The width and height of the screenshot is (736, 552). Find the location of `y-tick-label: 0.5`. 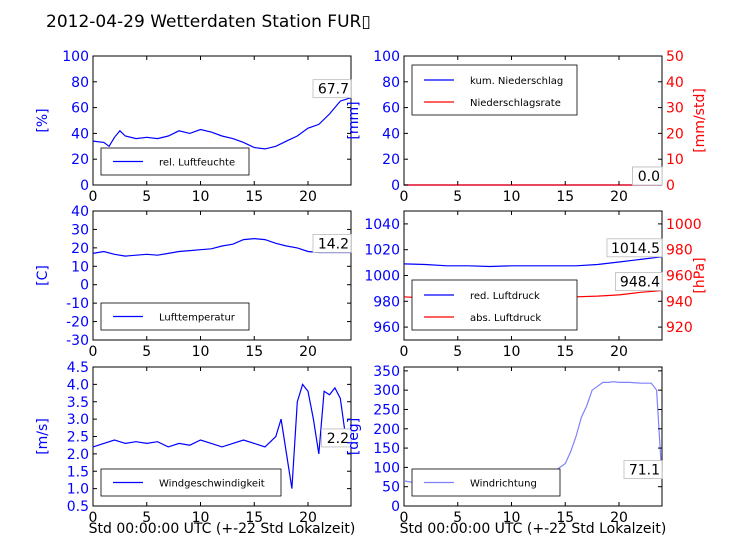

y-tick-label: 0.5 is located at coordinates (78, 507).